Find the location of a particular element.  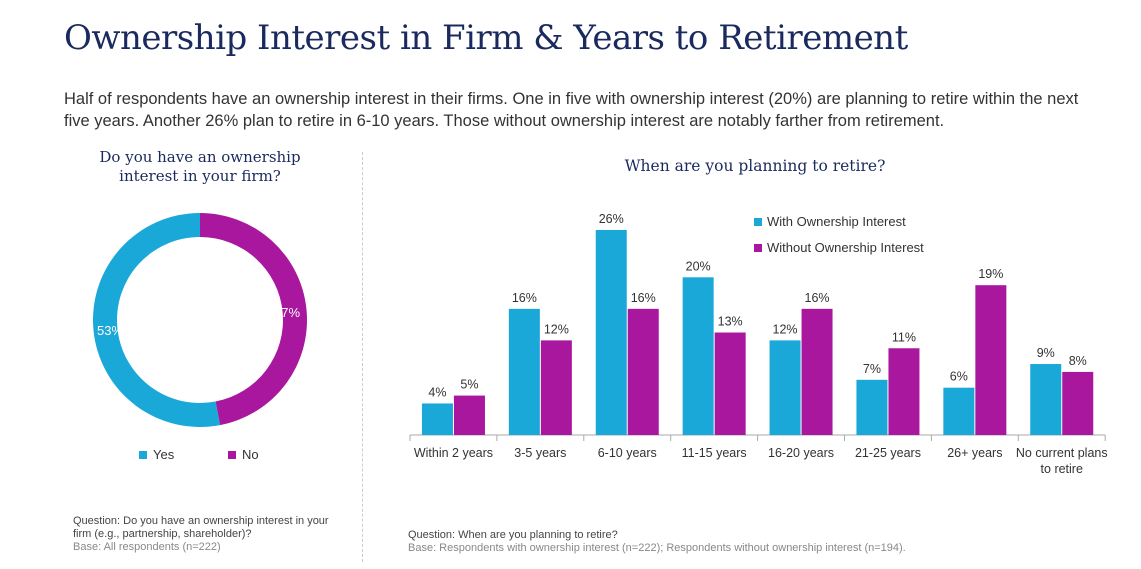

bar-data-label: 4% is located at coordinates (437, 392).